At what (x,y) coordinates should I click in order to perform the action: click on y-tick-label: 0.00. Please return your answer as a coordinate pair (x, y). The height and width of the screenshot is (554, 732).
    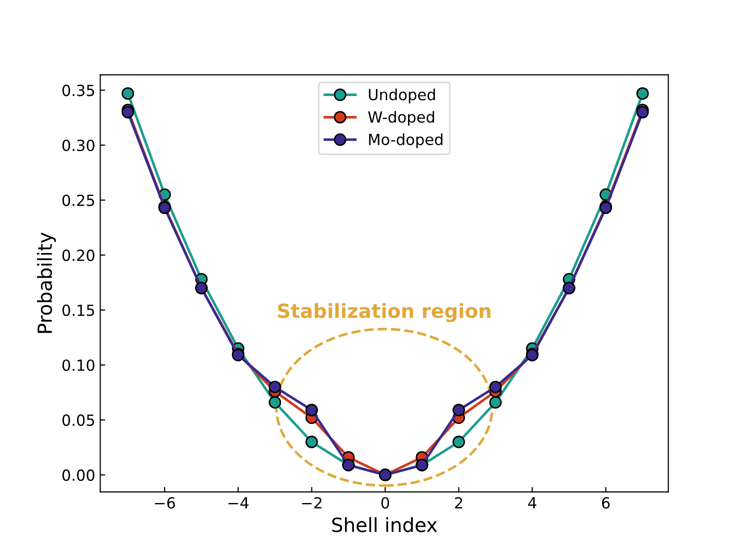
    Looking at the image, I should click on (78, 475).